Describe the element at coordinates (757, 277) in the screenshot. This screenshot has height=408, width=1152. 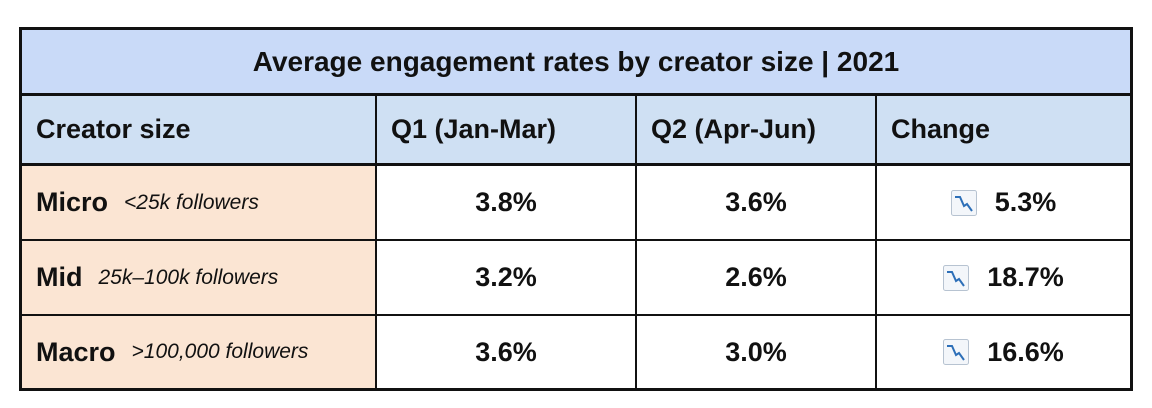
I see `q2-value: 2.6%` at that location.